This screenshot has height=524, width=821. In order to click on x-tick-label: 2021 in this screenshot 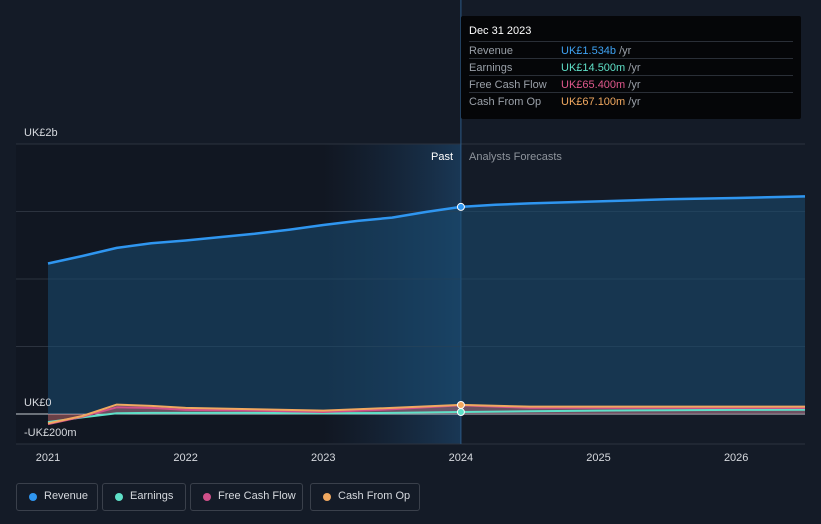, I will do `click(48, 458)`.